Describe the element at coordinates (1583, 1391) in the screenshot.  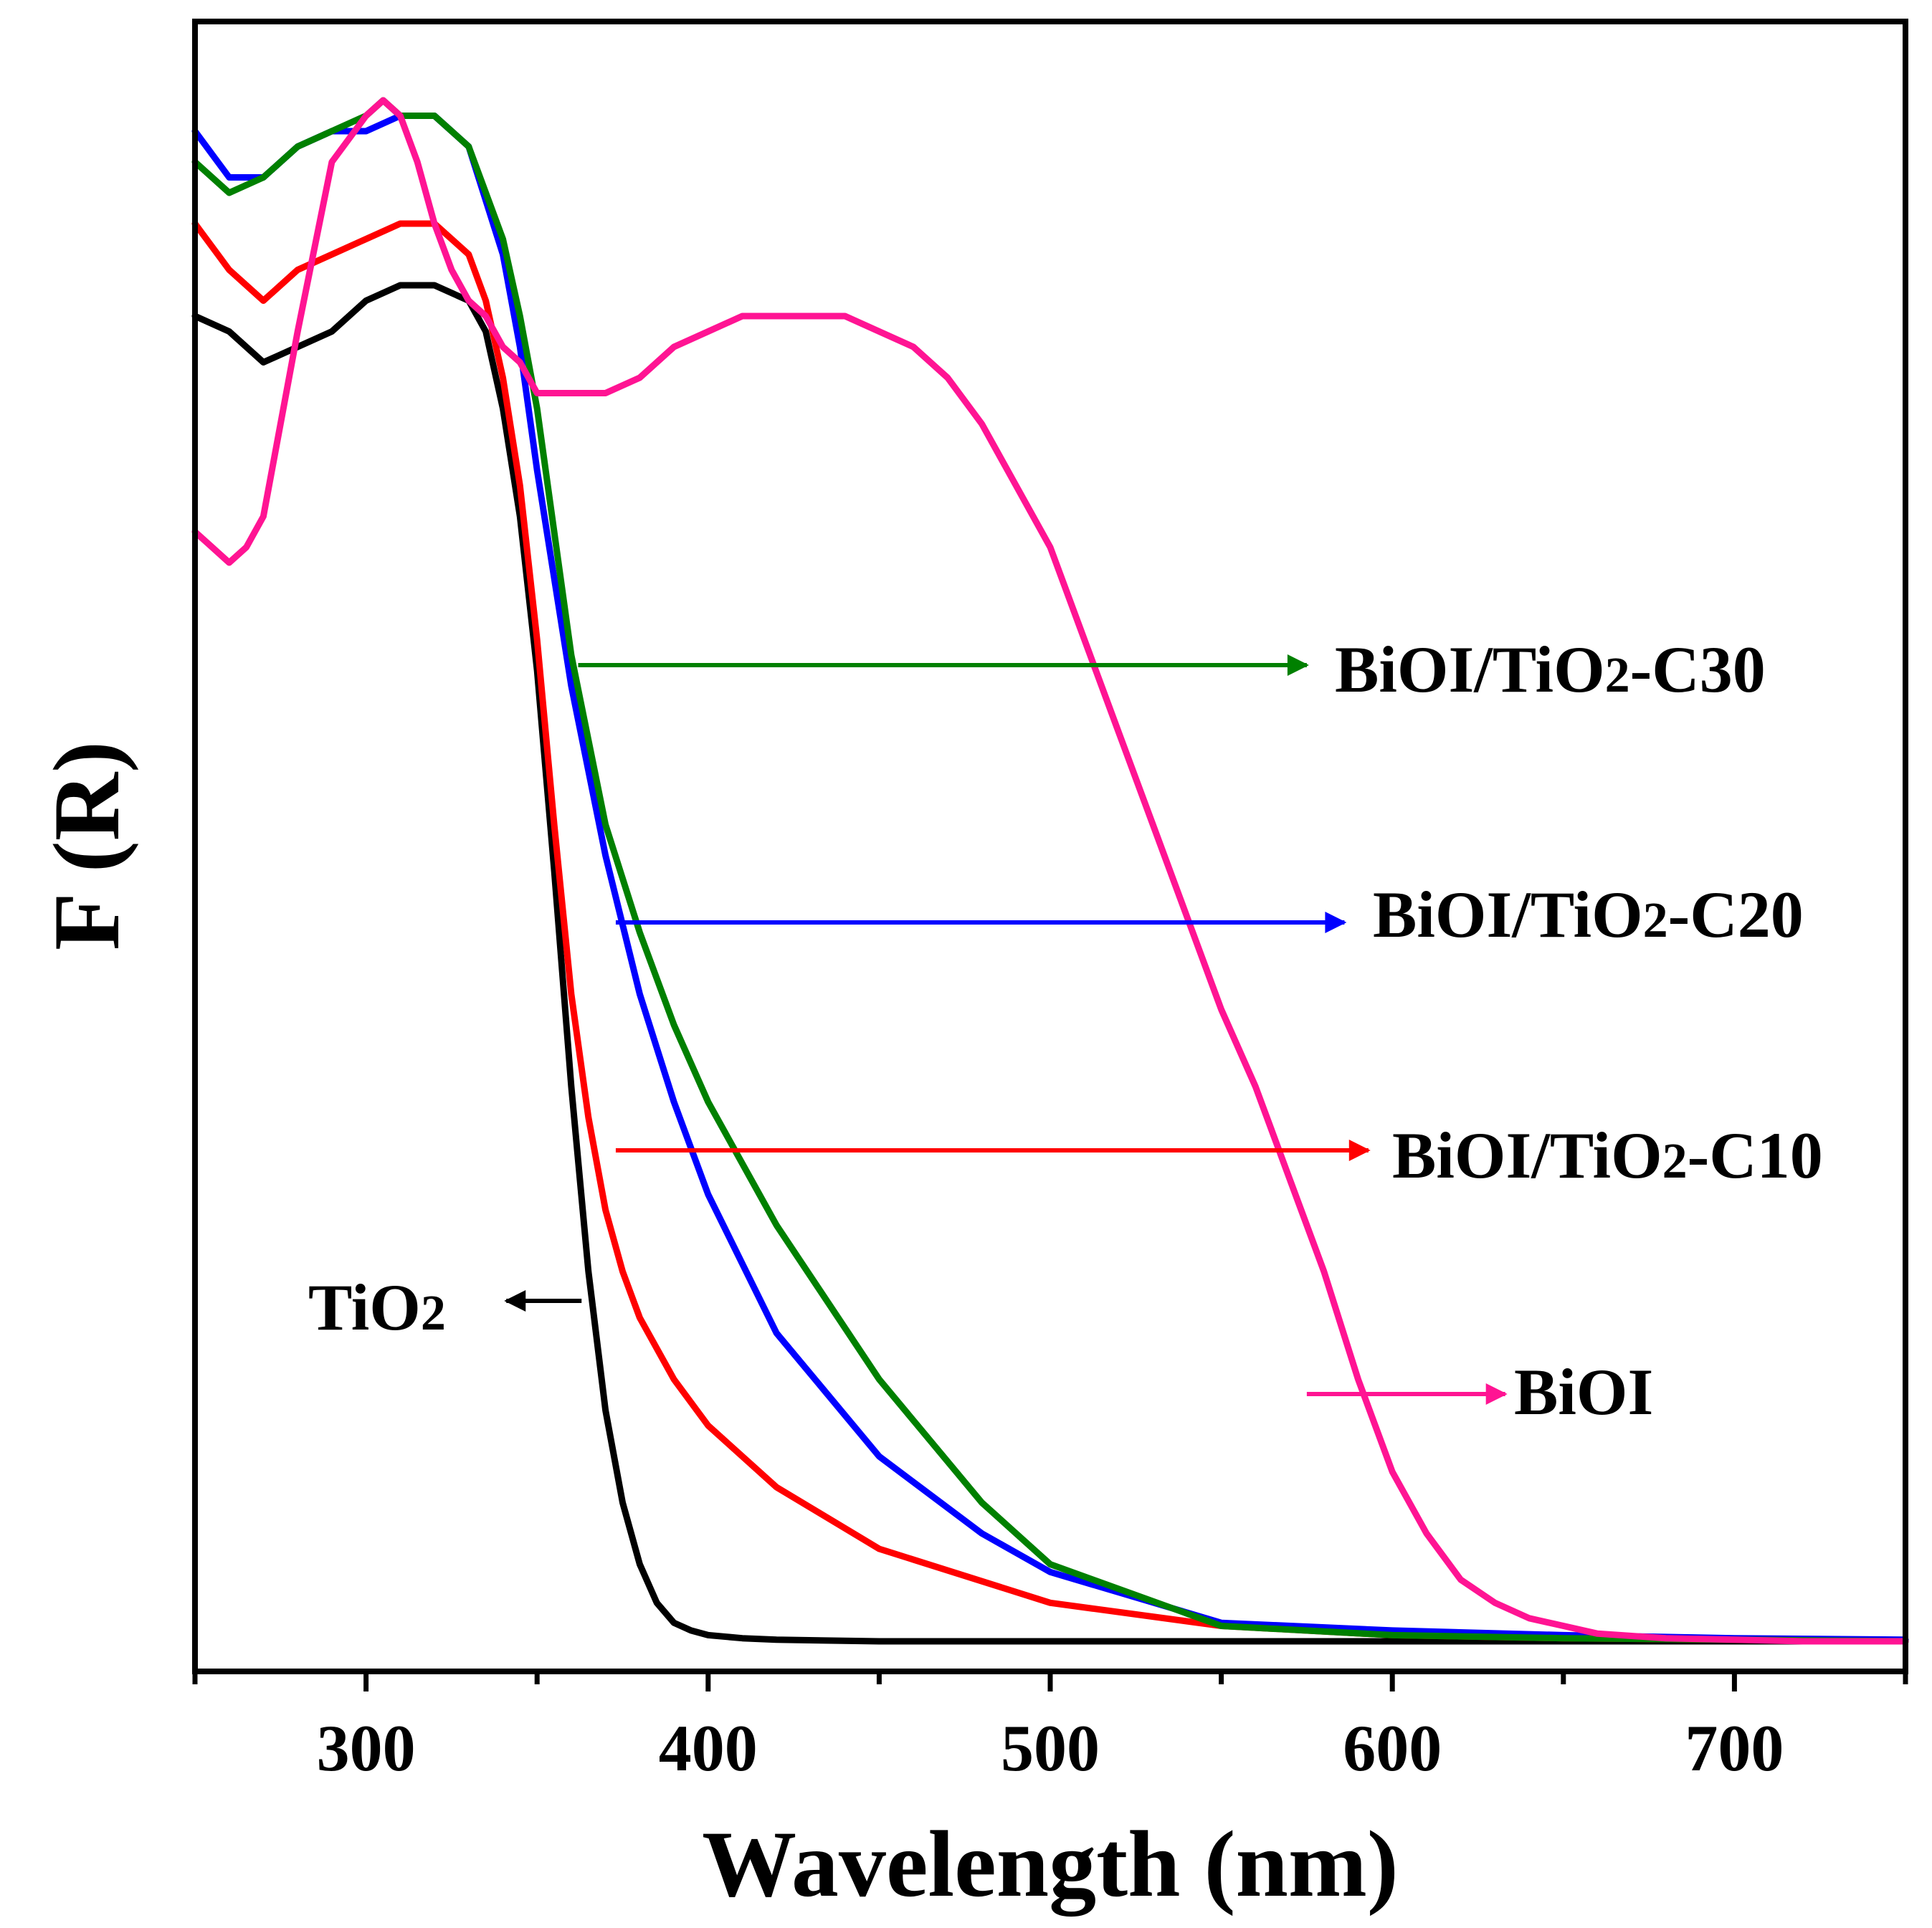
I see `annotation-label-bioi: BiOI` at that location.